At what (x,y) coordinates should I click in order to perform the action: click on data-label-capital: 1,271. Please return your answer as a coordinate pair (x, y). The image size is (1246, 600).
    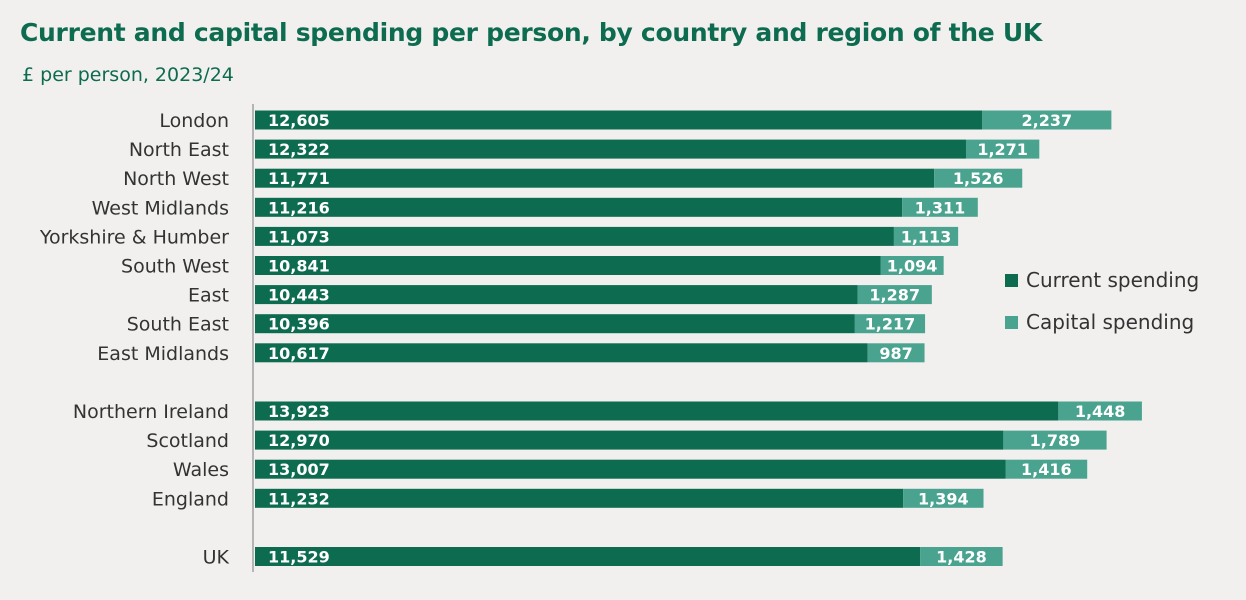
    Looking at the image, I should click on (1002, 149).